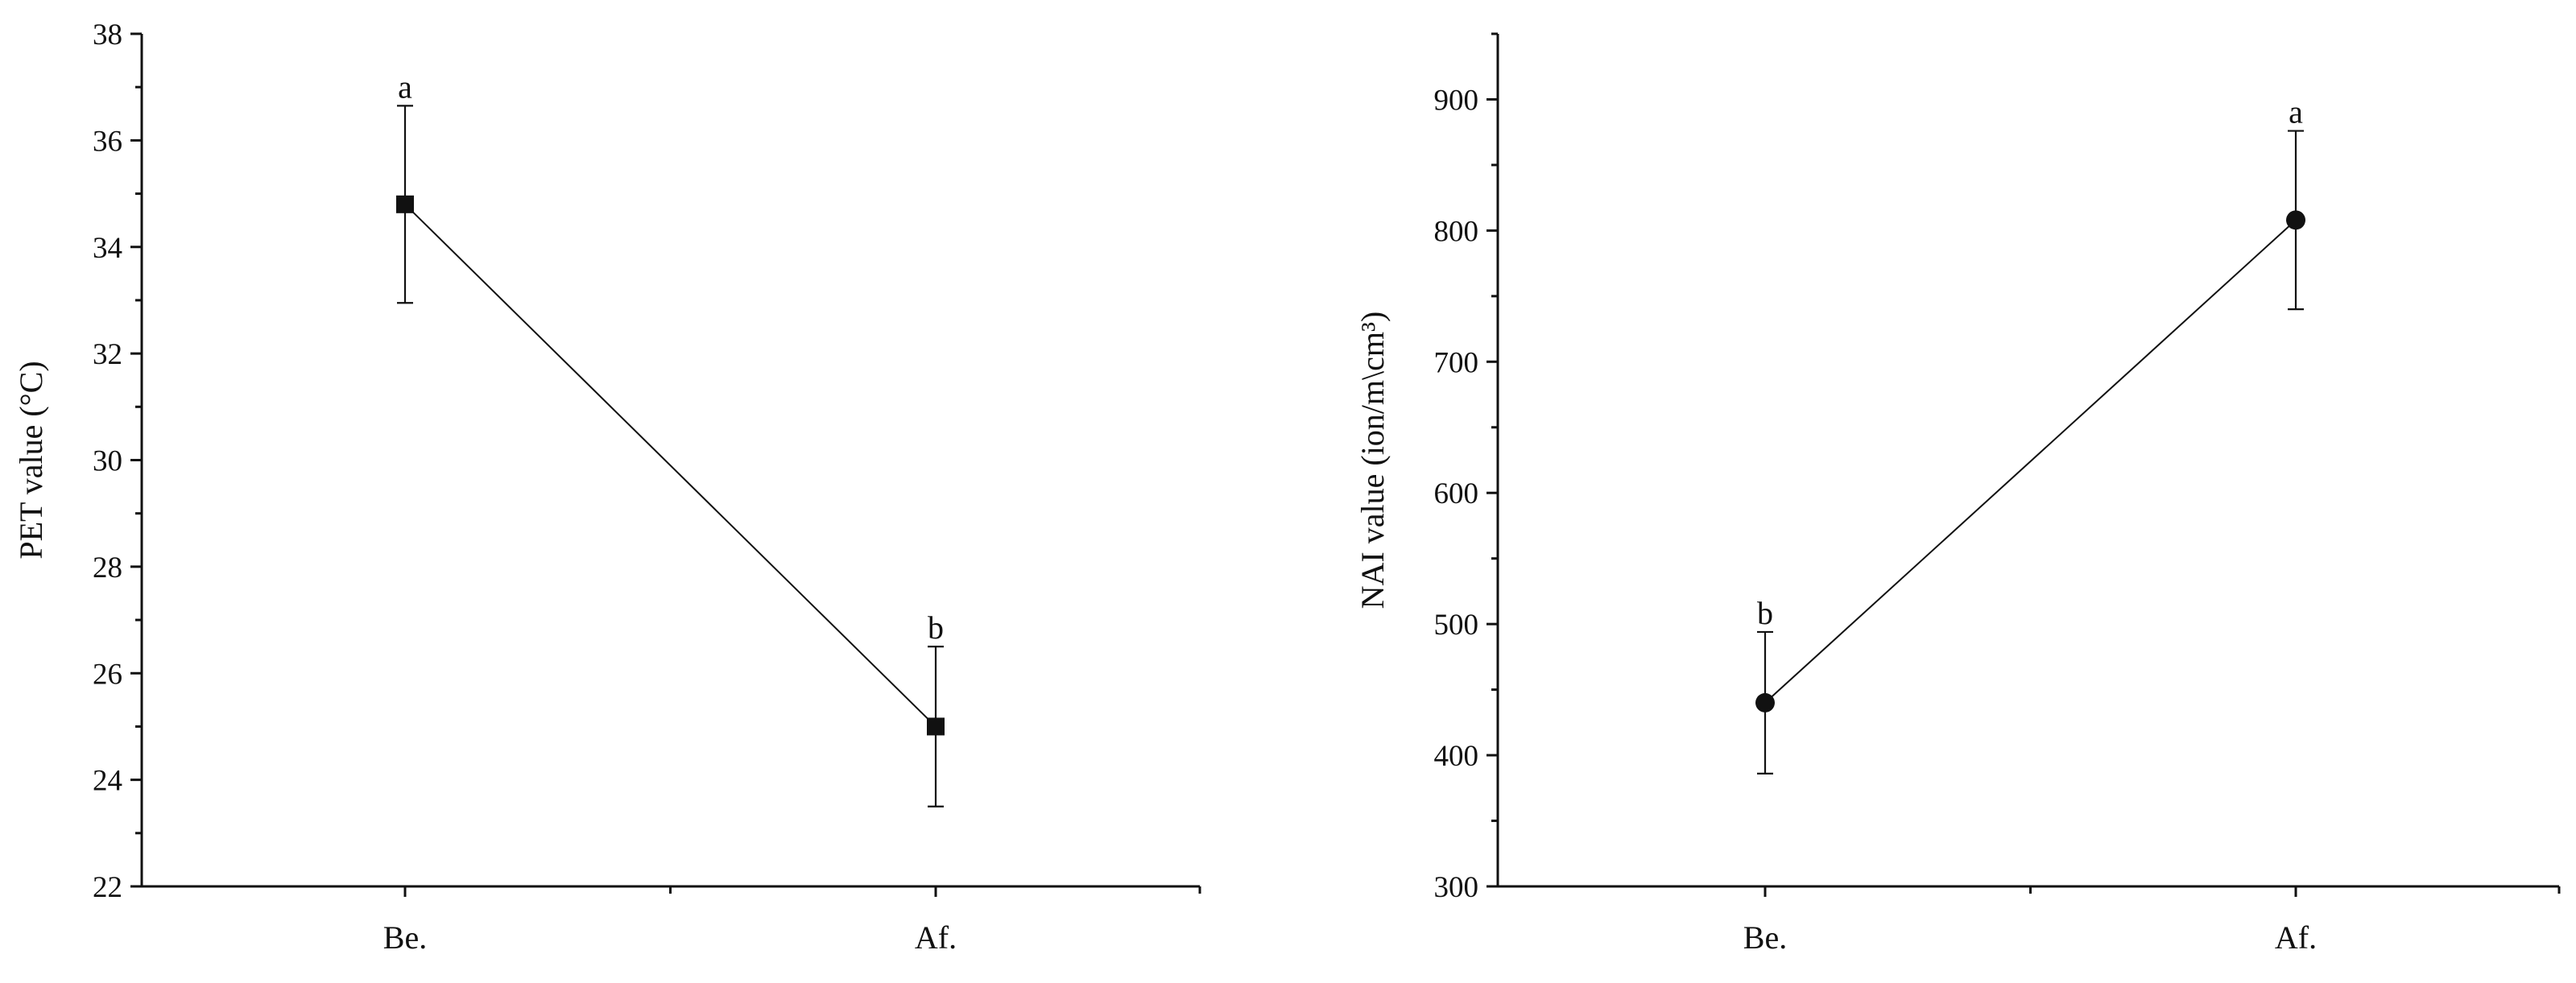 The width and height of the screenshot is (2576, 983). What do you see at coordinates (108, 675) in the screenshot?
I see `y-tick-label: 26` at bounding box center [108, 675].